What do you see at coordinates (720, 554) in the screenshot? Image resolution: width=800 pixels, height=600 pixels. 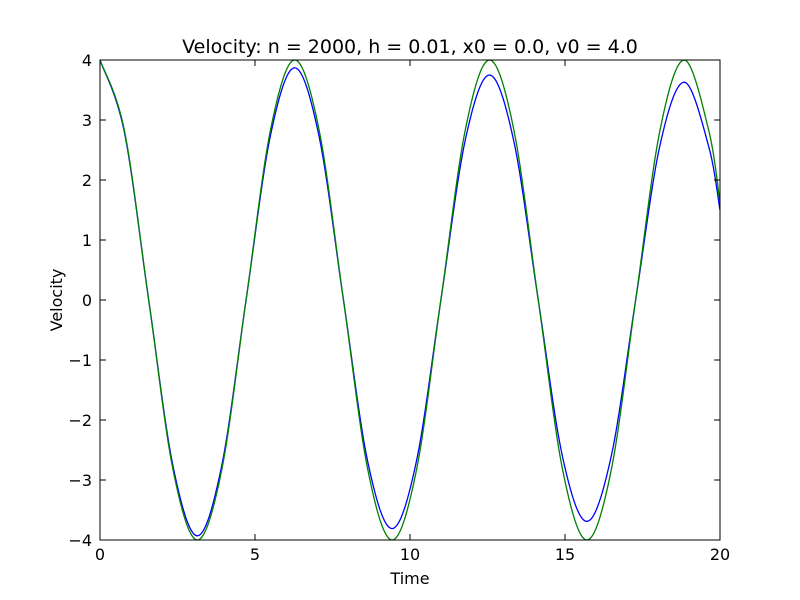 I see `x-tick-label: 20` at bounding box center [720, 554].